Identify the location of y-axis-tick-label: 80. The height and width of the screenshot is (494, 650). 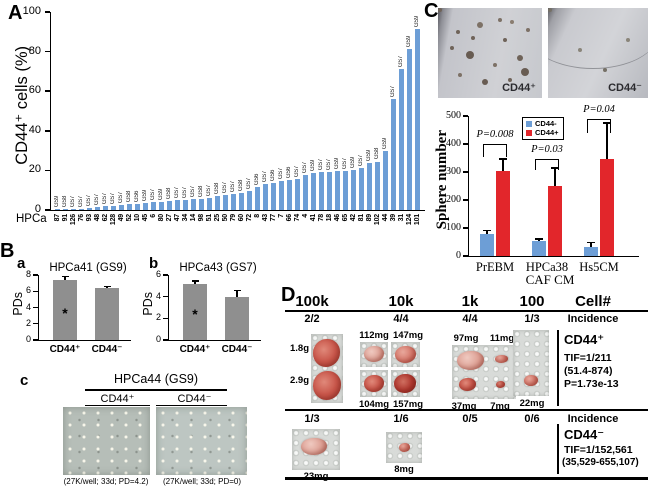
(34, 50).